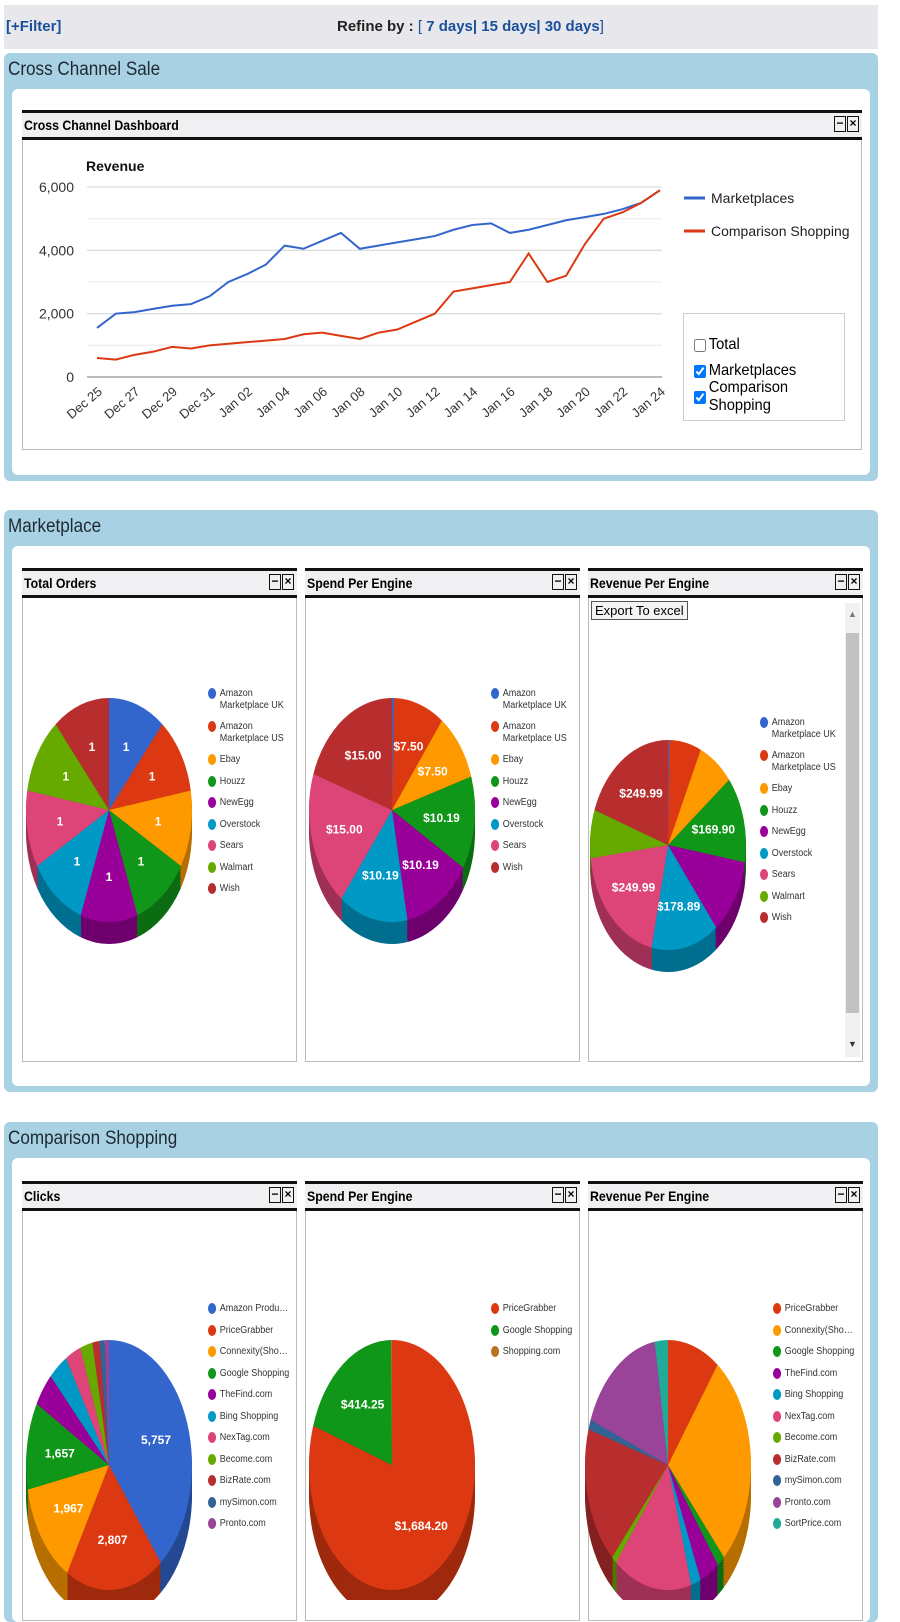  Describe the element at coordinates (84, 403) in the screenshot. I see `x-tick-label: Dec 25` at that location.